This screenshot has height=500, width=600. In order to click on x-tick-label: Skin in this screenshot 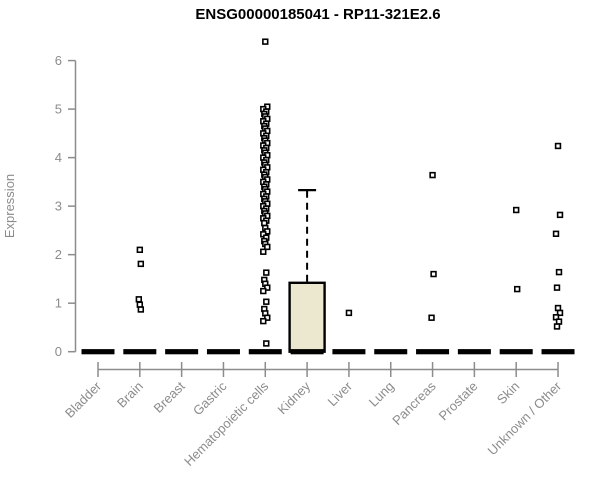, I will do `click(508, 393)`.